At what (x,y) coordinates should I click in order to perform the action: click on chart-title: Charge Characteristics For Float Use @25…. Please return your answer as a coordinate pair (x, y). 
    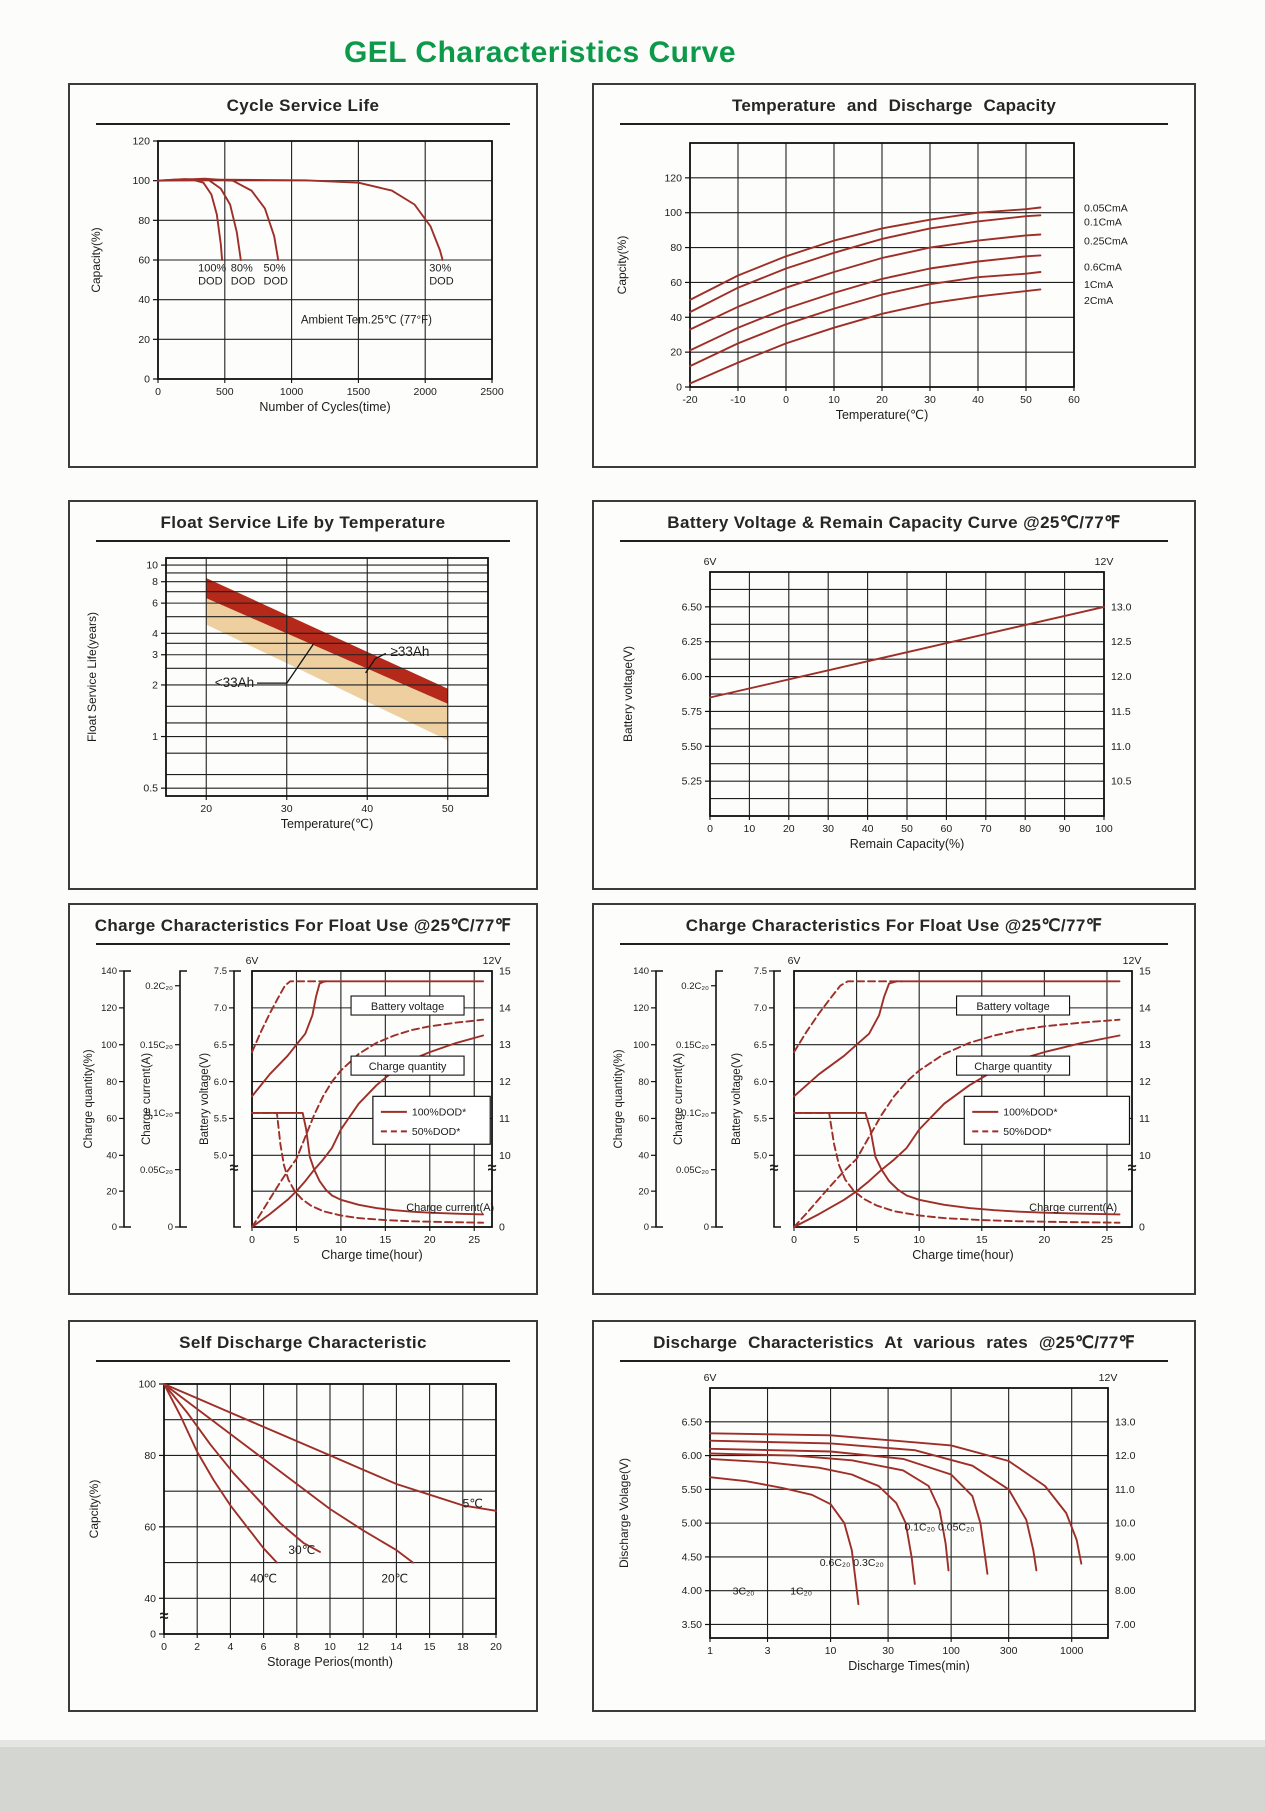
    Looking at the image, I should click on (303, 925).